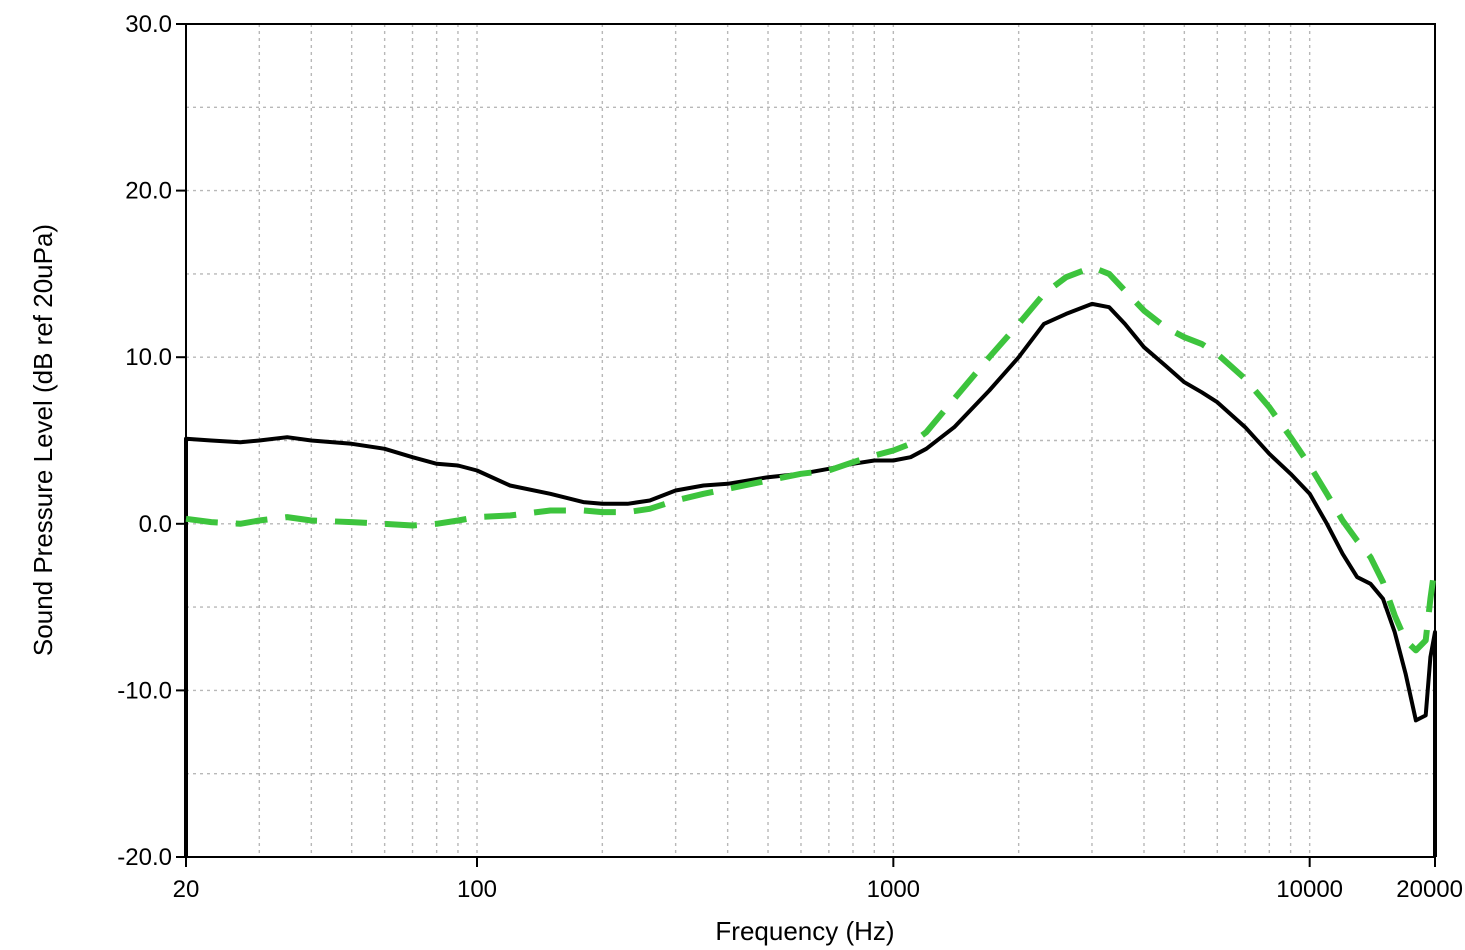 The image size is (1465, 950). I want to click on y-axis-title: Sound Pressure Level (dB ref 20uPa), so click(43, 440).